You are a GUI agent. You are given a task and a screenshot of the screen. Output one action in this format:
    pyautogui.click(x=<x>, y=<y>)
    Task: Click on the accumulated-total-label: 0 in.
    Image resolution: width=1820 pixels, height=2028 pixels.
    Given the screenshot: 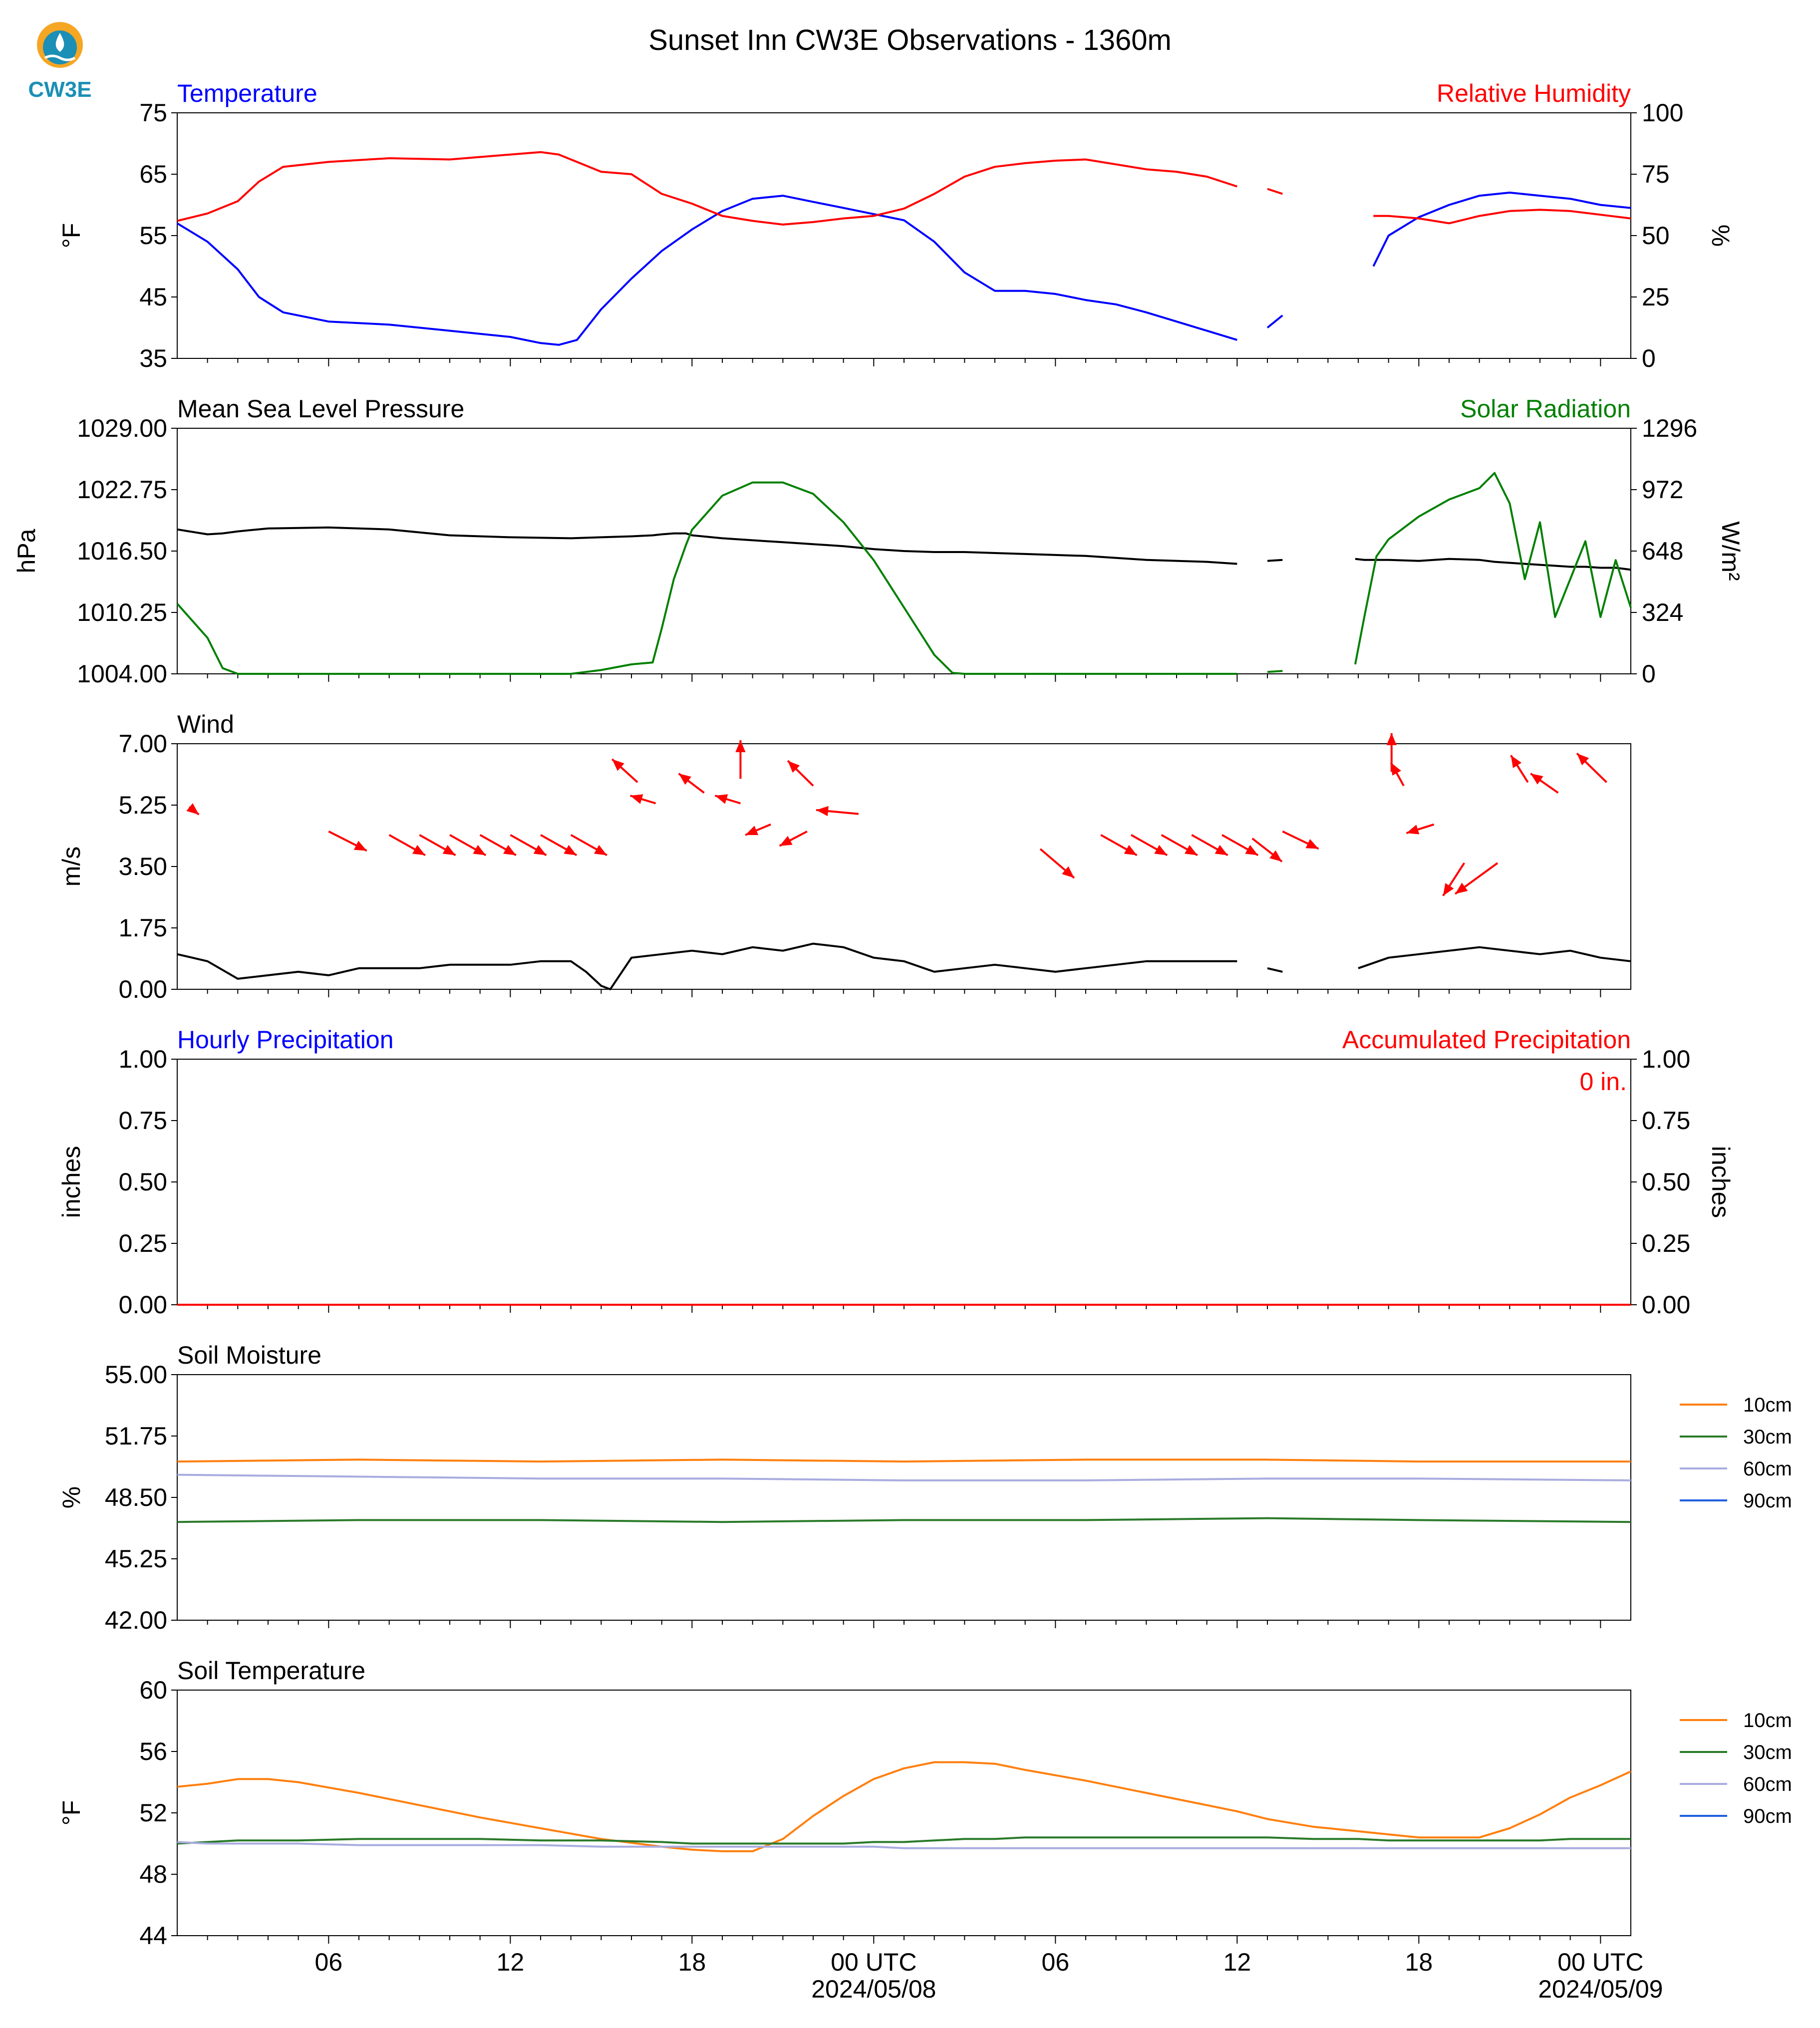 What is the action you would take?
    pyautogui.click(x=1603, y=1082)
    